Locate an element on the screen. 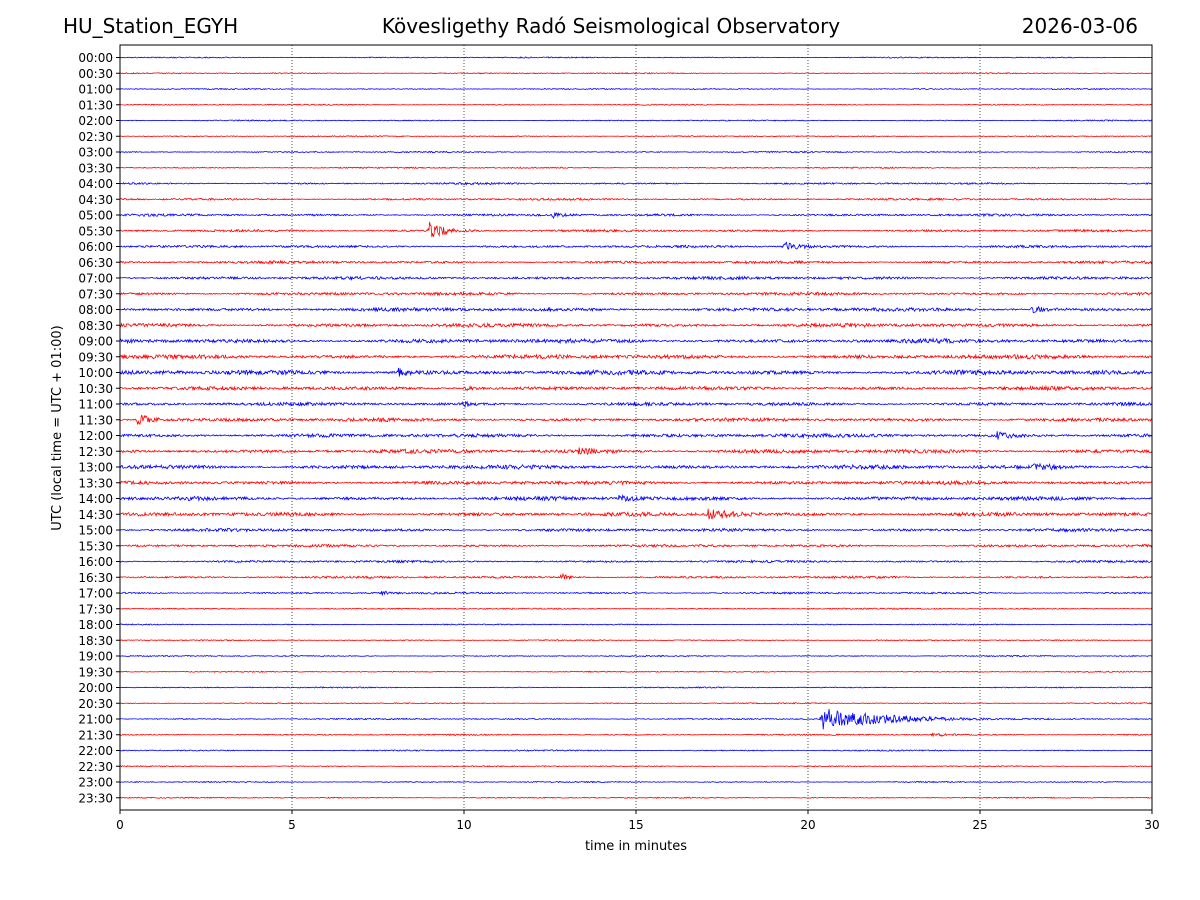  y-tick-label-1200: 12:00 is located at coordinates (95, 436).